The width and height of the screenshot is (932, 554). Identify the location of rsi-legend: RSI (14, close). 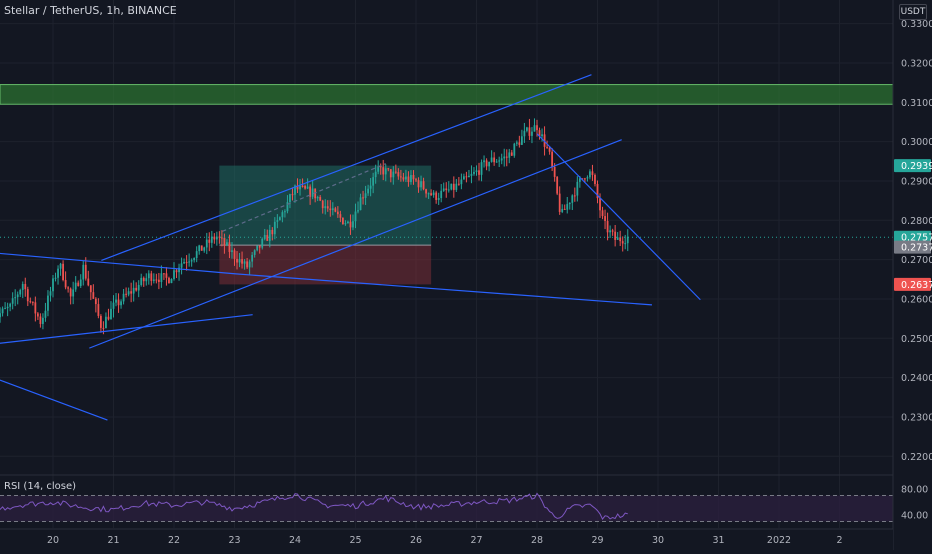
(40, 486).